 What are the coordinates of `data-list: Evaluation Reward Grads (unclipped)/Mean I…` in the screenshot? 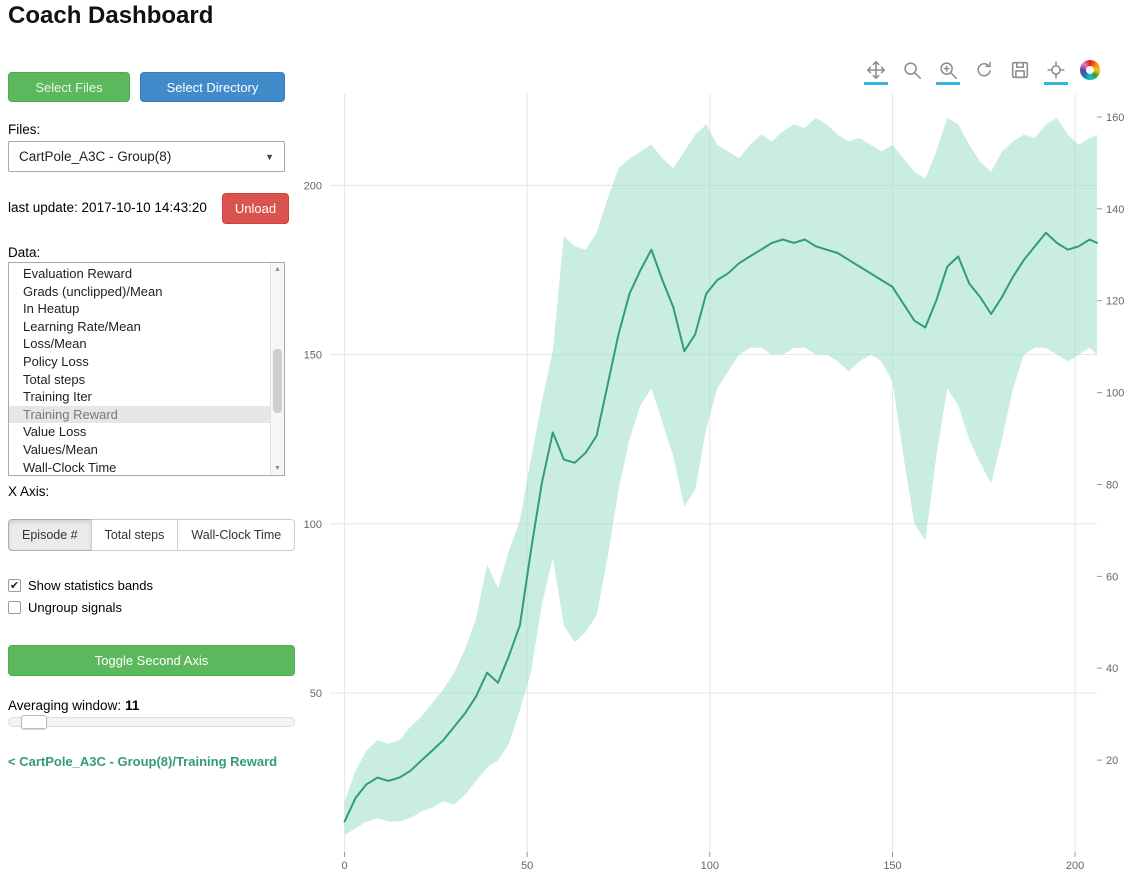 It's located at (146, 369).